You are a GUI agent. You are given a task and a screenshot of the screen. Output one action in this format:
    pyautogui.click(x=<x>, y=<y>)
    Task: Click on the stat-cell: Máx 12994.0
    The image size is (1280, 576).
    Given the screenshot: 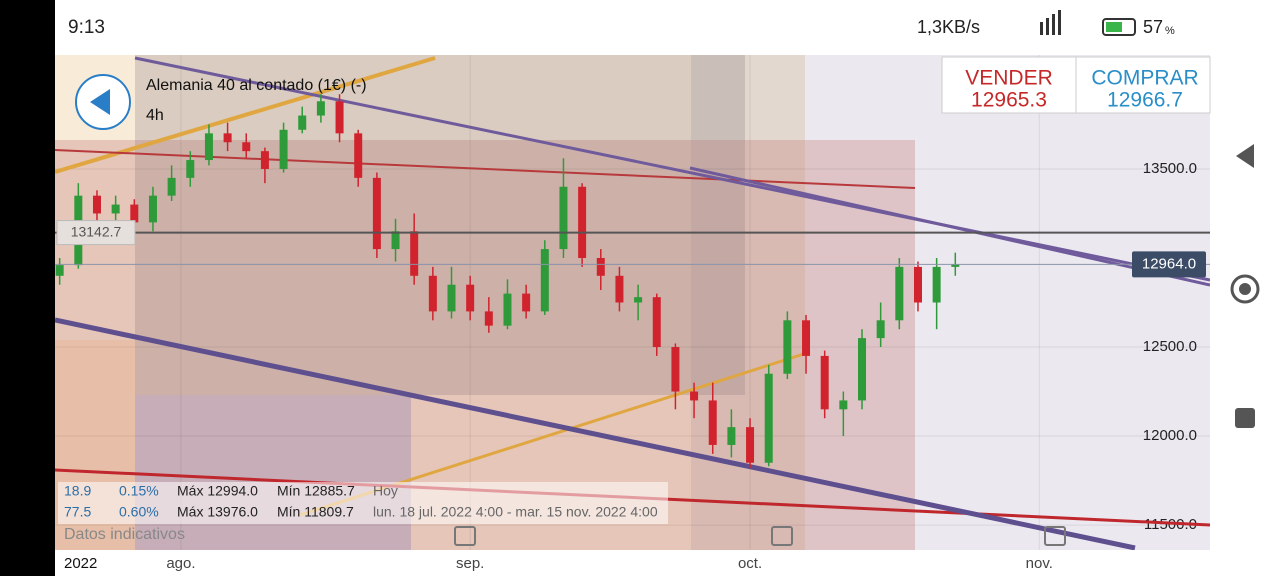 What is the action you would take?
    pyautogui.click(x=217, y=491)
    